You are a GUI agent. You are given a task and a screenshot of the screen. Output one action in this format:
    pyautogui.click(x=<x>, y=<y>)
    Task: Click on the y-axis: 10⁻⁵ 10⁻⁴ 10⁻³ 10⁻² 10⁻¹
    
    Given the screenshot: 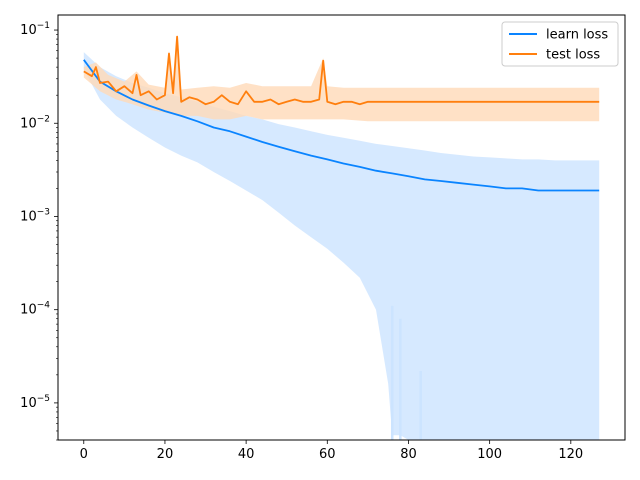 What is the action you would take?
    pyautogui.click(x=39, y=231)
    